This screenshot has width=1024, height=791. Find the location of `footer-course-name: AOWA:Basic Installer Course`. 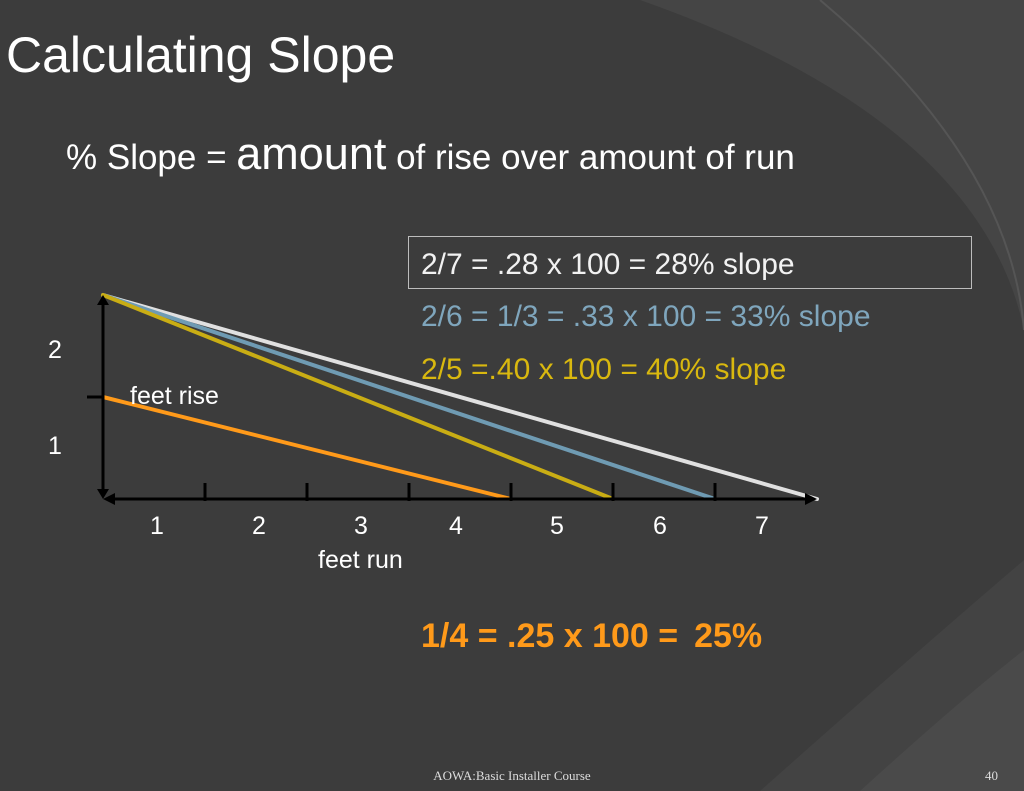

footer-course-name: AOWA:Basic Installer Course is located at coordinates (512, 775).